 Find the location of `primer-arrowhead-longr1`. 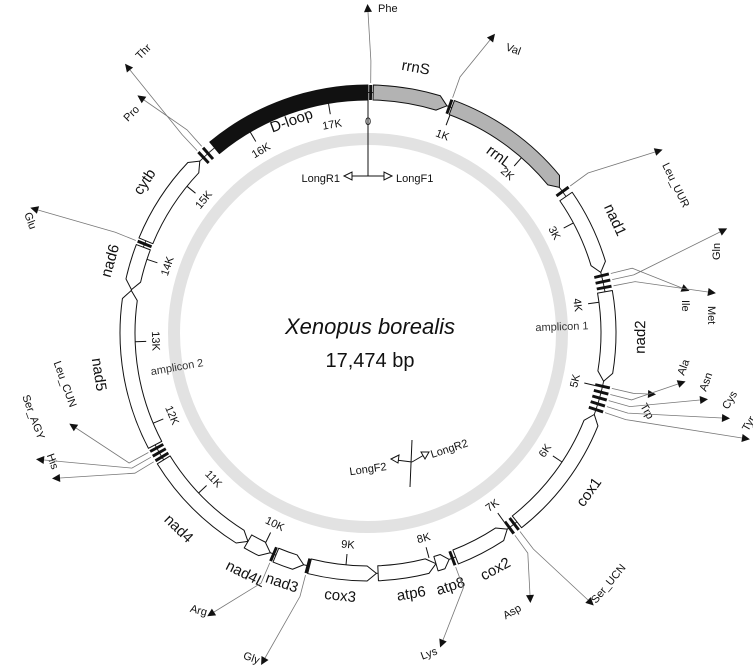

primer-arrowhead-longr1 is located at coordinates (347, 176).